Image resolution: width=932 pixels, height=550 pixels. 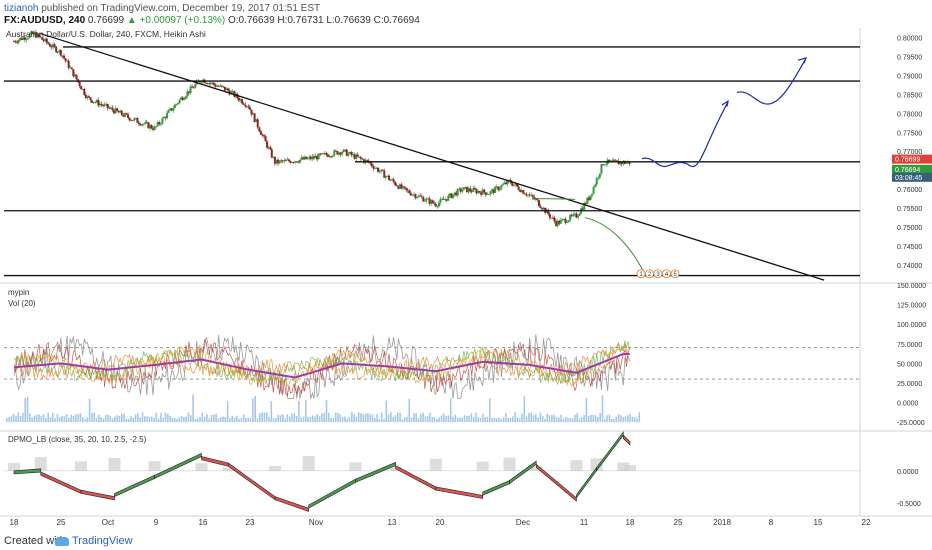 What do you see at coordinates (584, 522) in the screenshot?
I see `x-tick-label: 11` at bounding box center [584, 522].